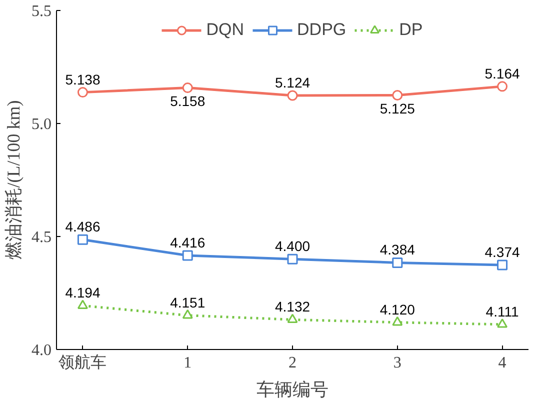 Image resolution: width=538 pixels, height=402 pixels. What do you see at coordinates (398, 108) in the screenshot?
I see `data-label: 5.125` at bounding box center [398, 108].